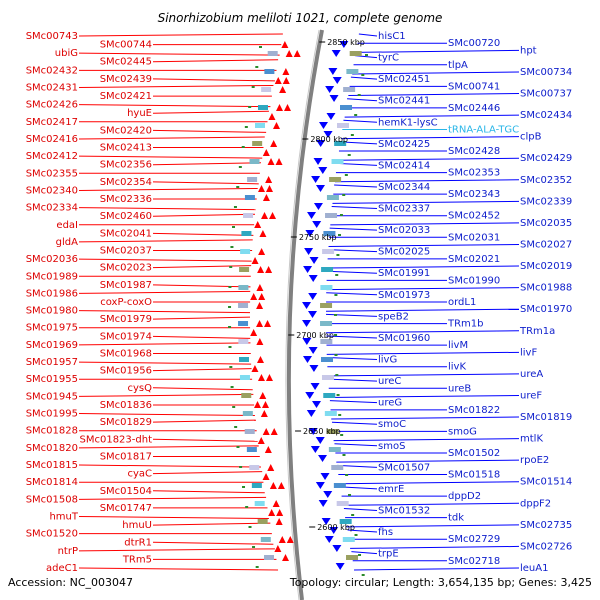 Image resolution: width=600 pixels, height=600 pixels. Describe the element at coordinates (546, 115) in the screenshot. I see `gene-label-right: SMc02434` at that location.